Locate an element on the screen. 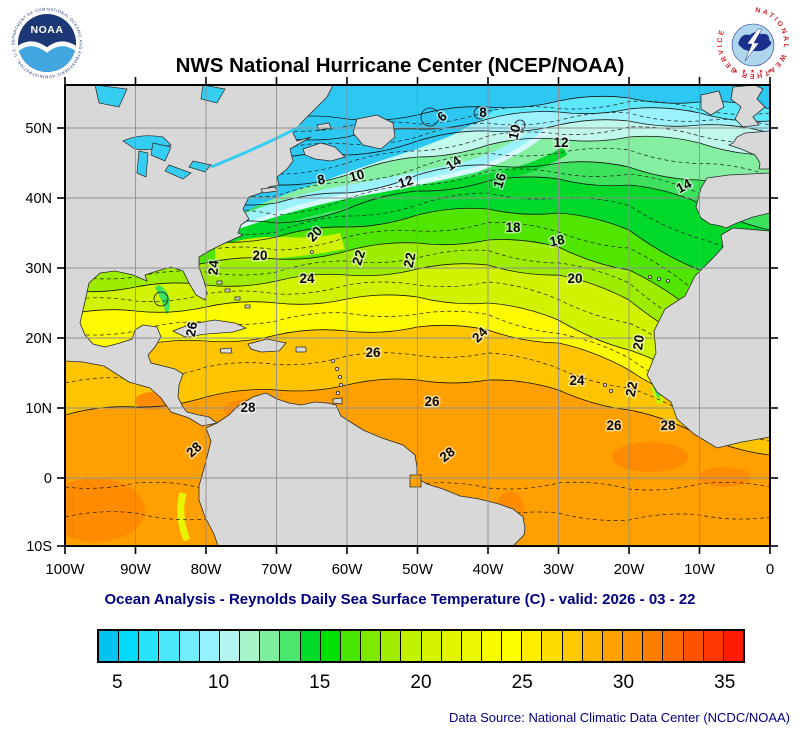  land-long-island is located at coordinates (269, 190).